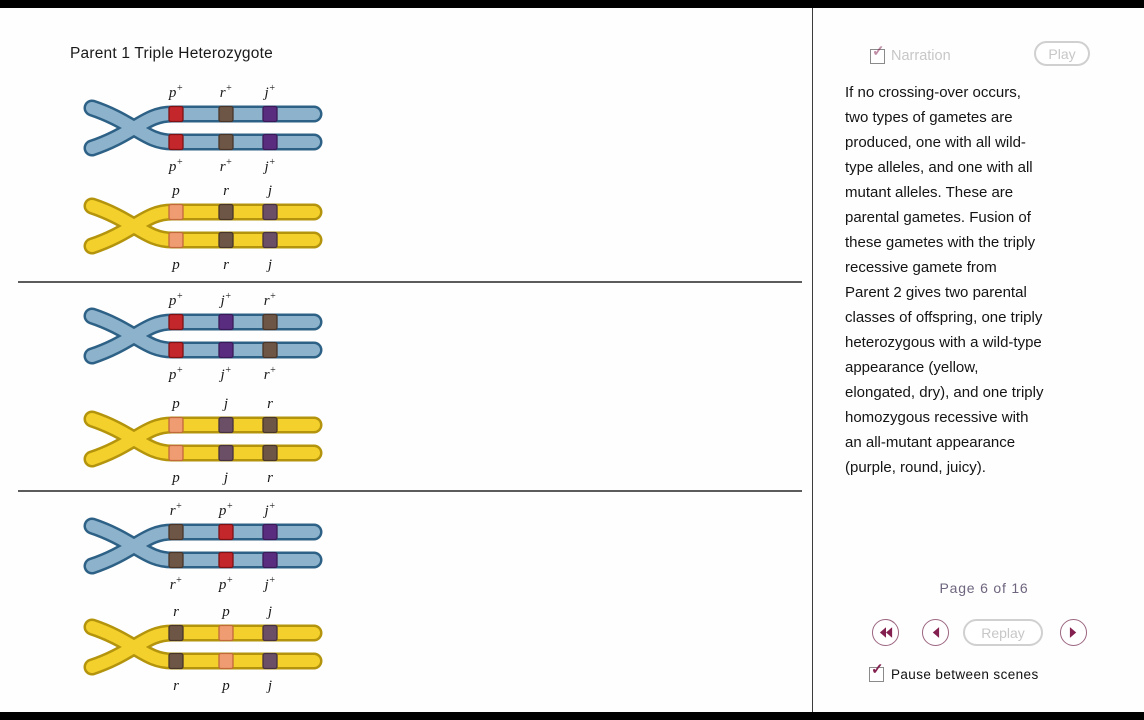 The height and width of the screenshot is (720, 1144). I want to click on yellow-chromosome: r r p p j j, so click(203, 649).